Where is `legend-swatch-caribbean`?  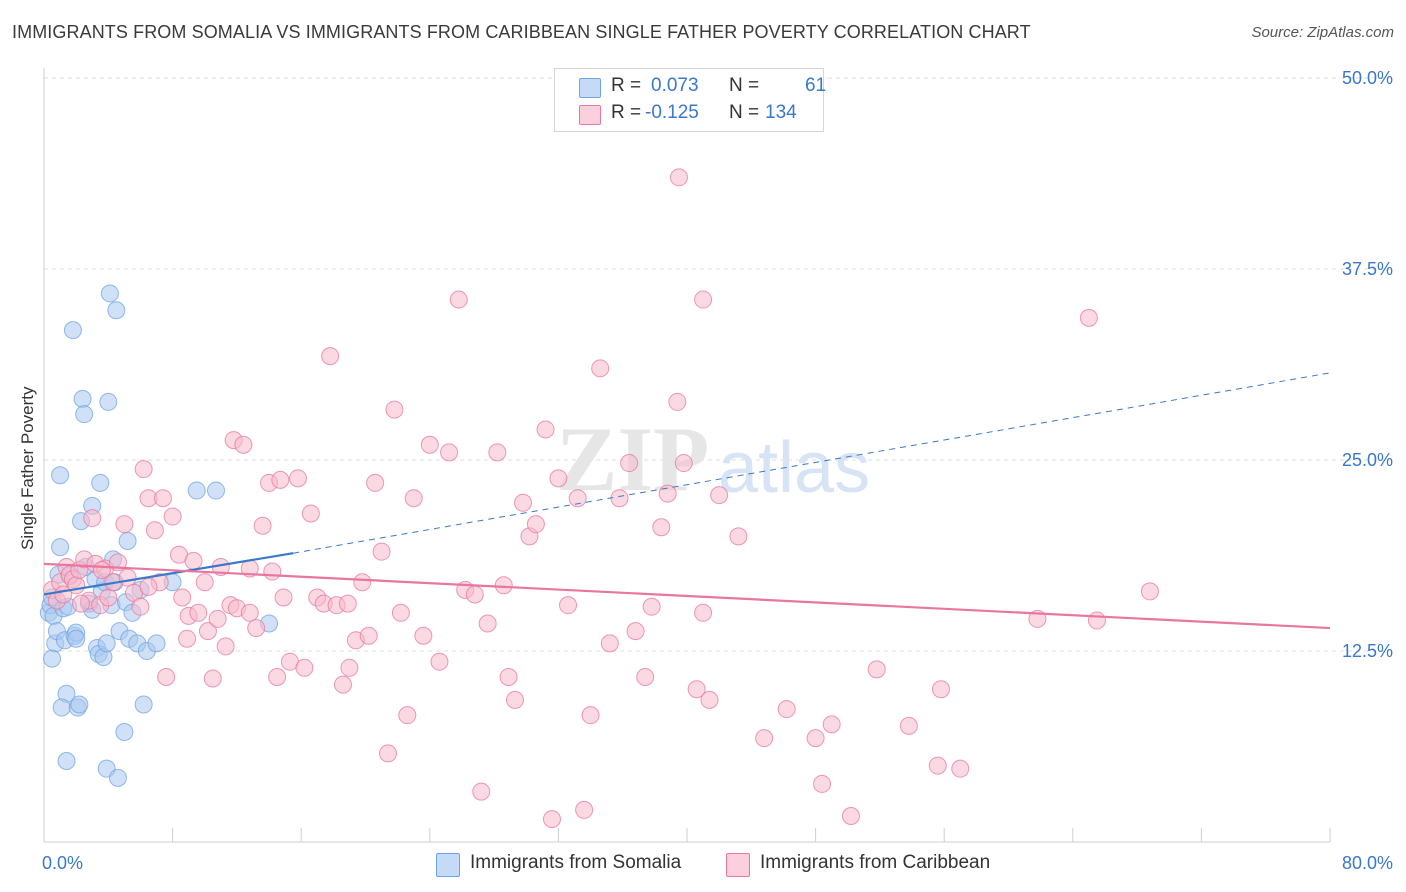
legend-swatch-caribbean is located at coordinates (590, 115).